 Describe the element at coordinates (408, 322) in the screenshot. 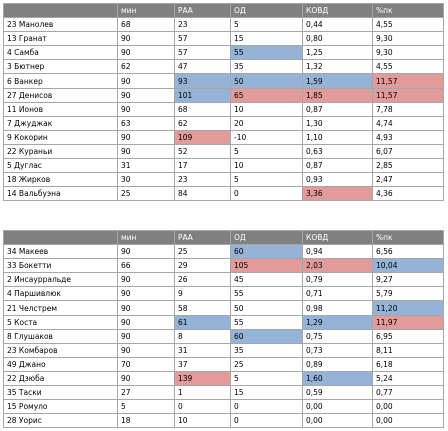

I see `value-cell: 11,97` at that location.